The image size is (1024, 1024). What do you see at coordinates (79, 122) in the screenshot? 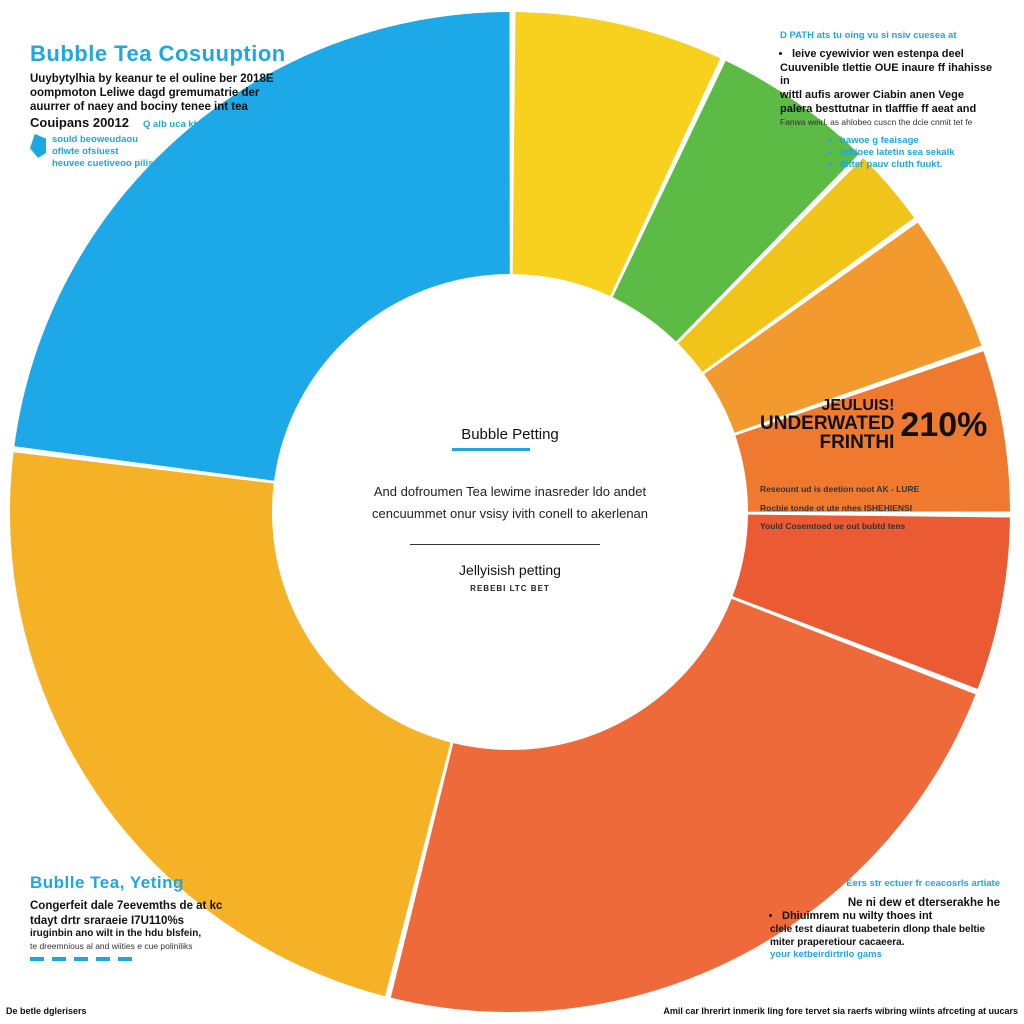
I see `top-left-year: Couipans 20012` at bounding box center [79, 122].